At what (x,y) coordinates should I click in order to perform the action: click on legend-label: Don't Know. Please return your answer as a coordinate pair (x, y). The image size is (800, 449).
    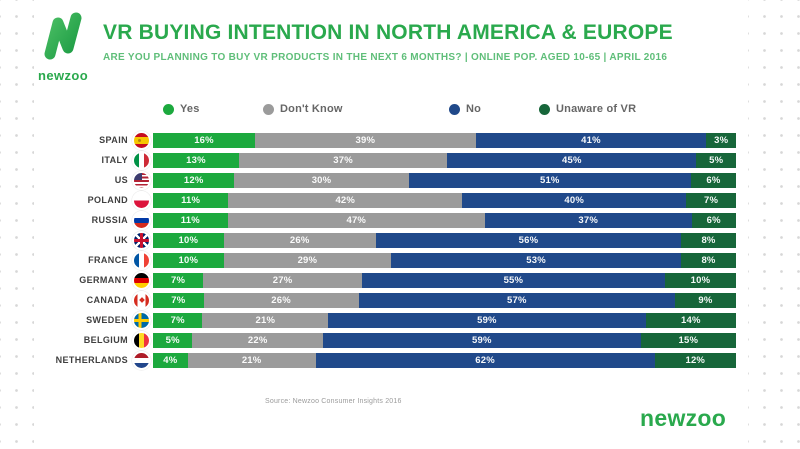
    Looking at the image, I should click on (311, 109).